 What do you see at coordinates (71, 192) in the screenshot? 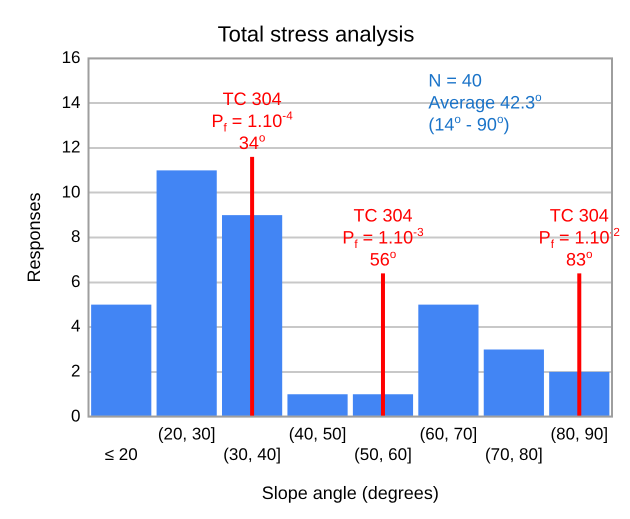
I see `y-tick-label: 10` at bounding box center [71, 192].